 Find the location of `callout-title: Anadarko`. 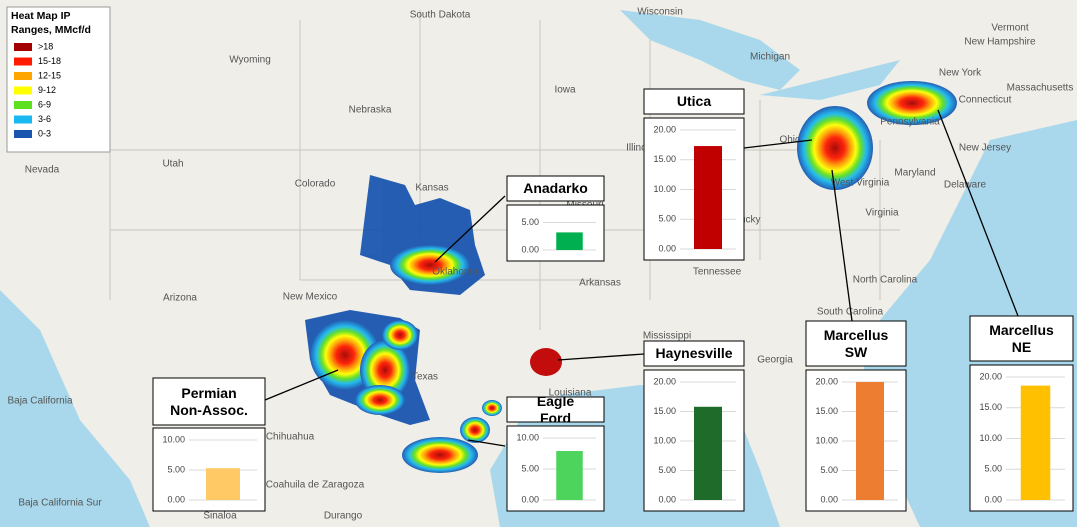

callout-title: Anadarko is located at coordinates (555, 188).